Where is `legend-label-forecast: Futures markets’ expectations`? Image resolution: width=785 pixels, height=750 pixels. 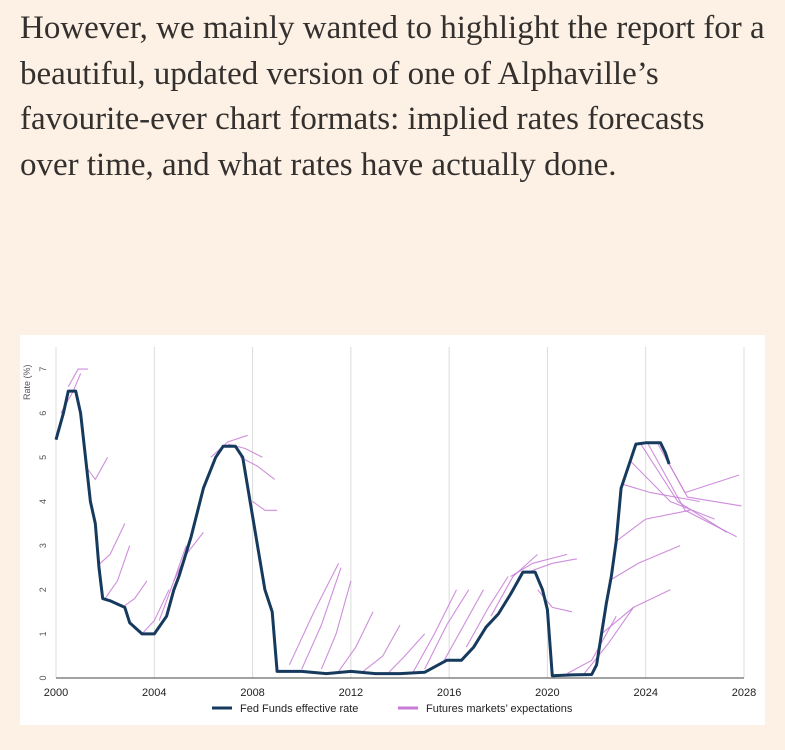 legend-label-forecast: Futures markets’ expectations is located at coordinates (499, 709).